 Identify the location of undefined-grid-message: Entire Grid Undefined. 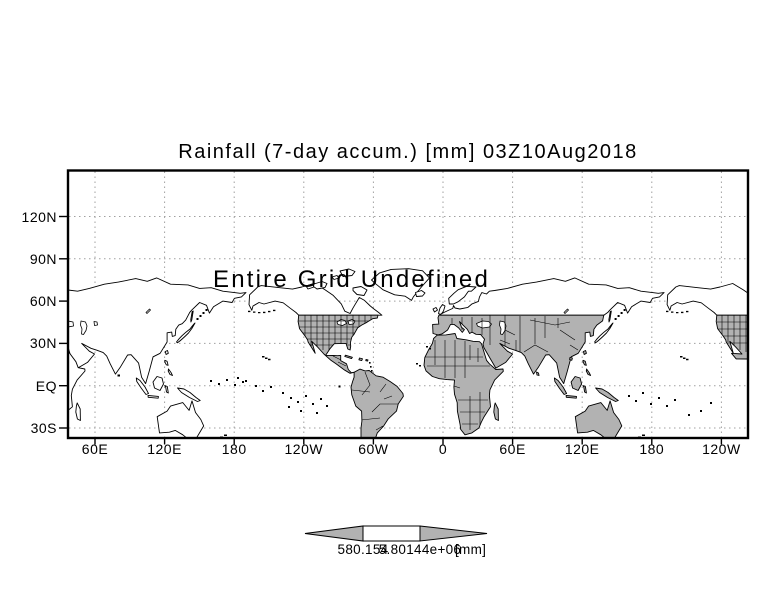
(351, 279).